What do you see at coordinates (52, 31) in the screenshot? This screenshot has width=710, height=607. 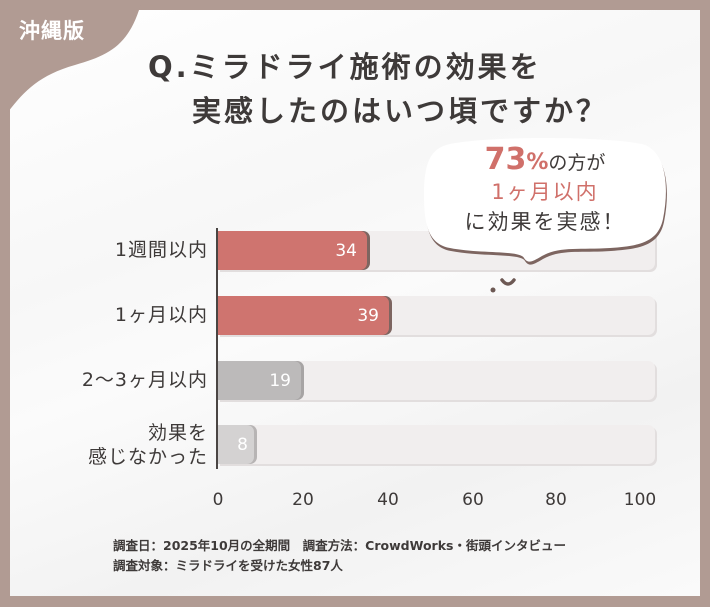 I see `region-badge: 沖縄版` at bounding box center [52, 31].